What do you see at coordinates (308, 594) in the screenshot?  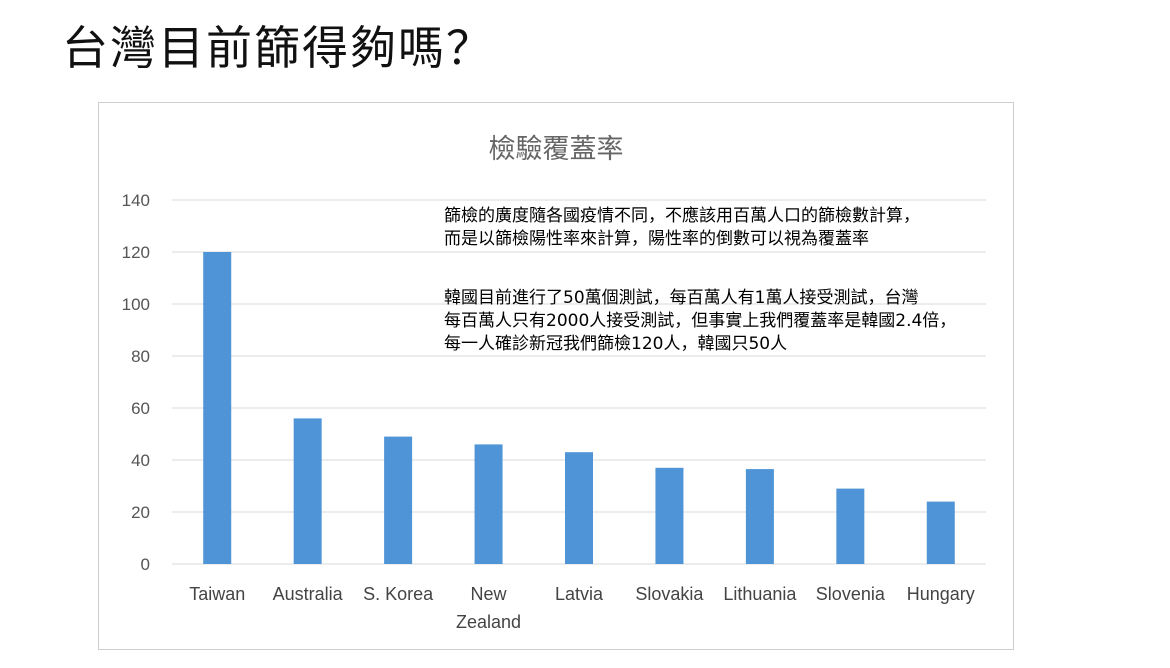 I see `x-category-label: Australia` at bounding box center [308, 594].